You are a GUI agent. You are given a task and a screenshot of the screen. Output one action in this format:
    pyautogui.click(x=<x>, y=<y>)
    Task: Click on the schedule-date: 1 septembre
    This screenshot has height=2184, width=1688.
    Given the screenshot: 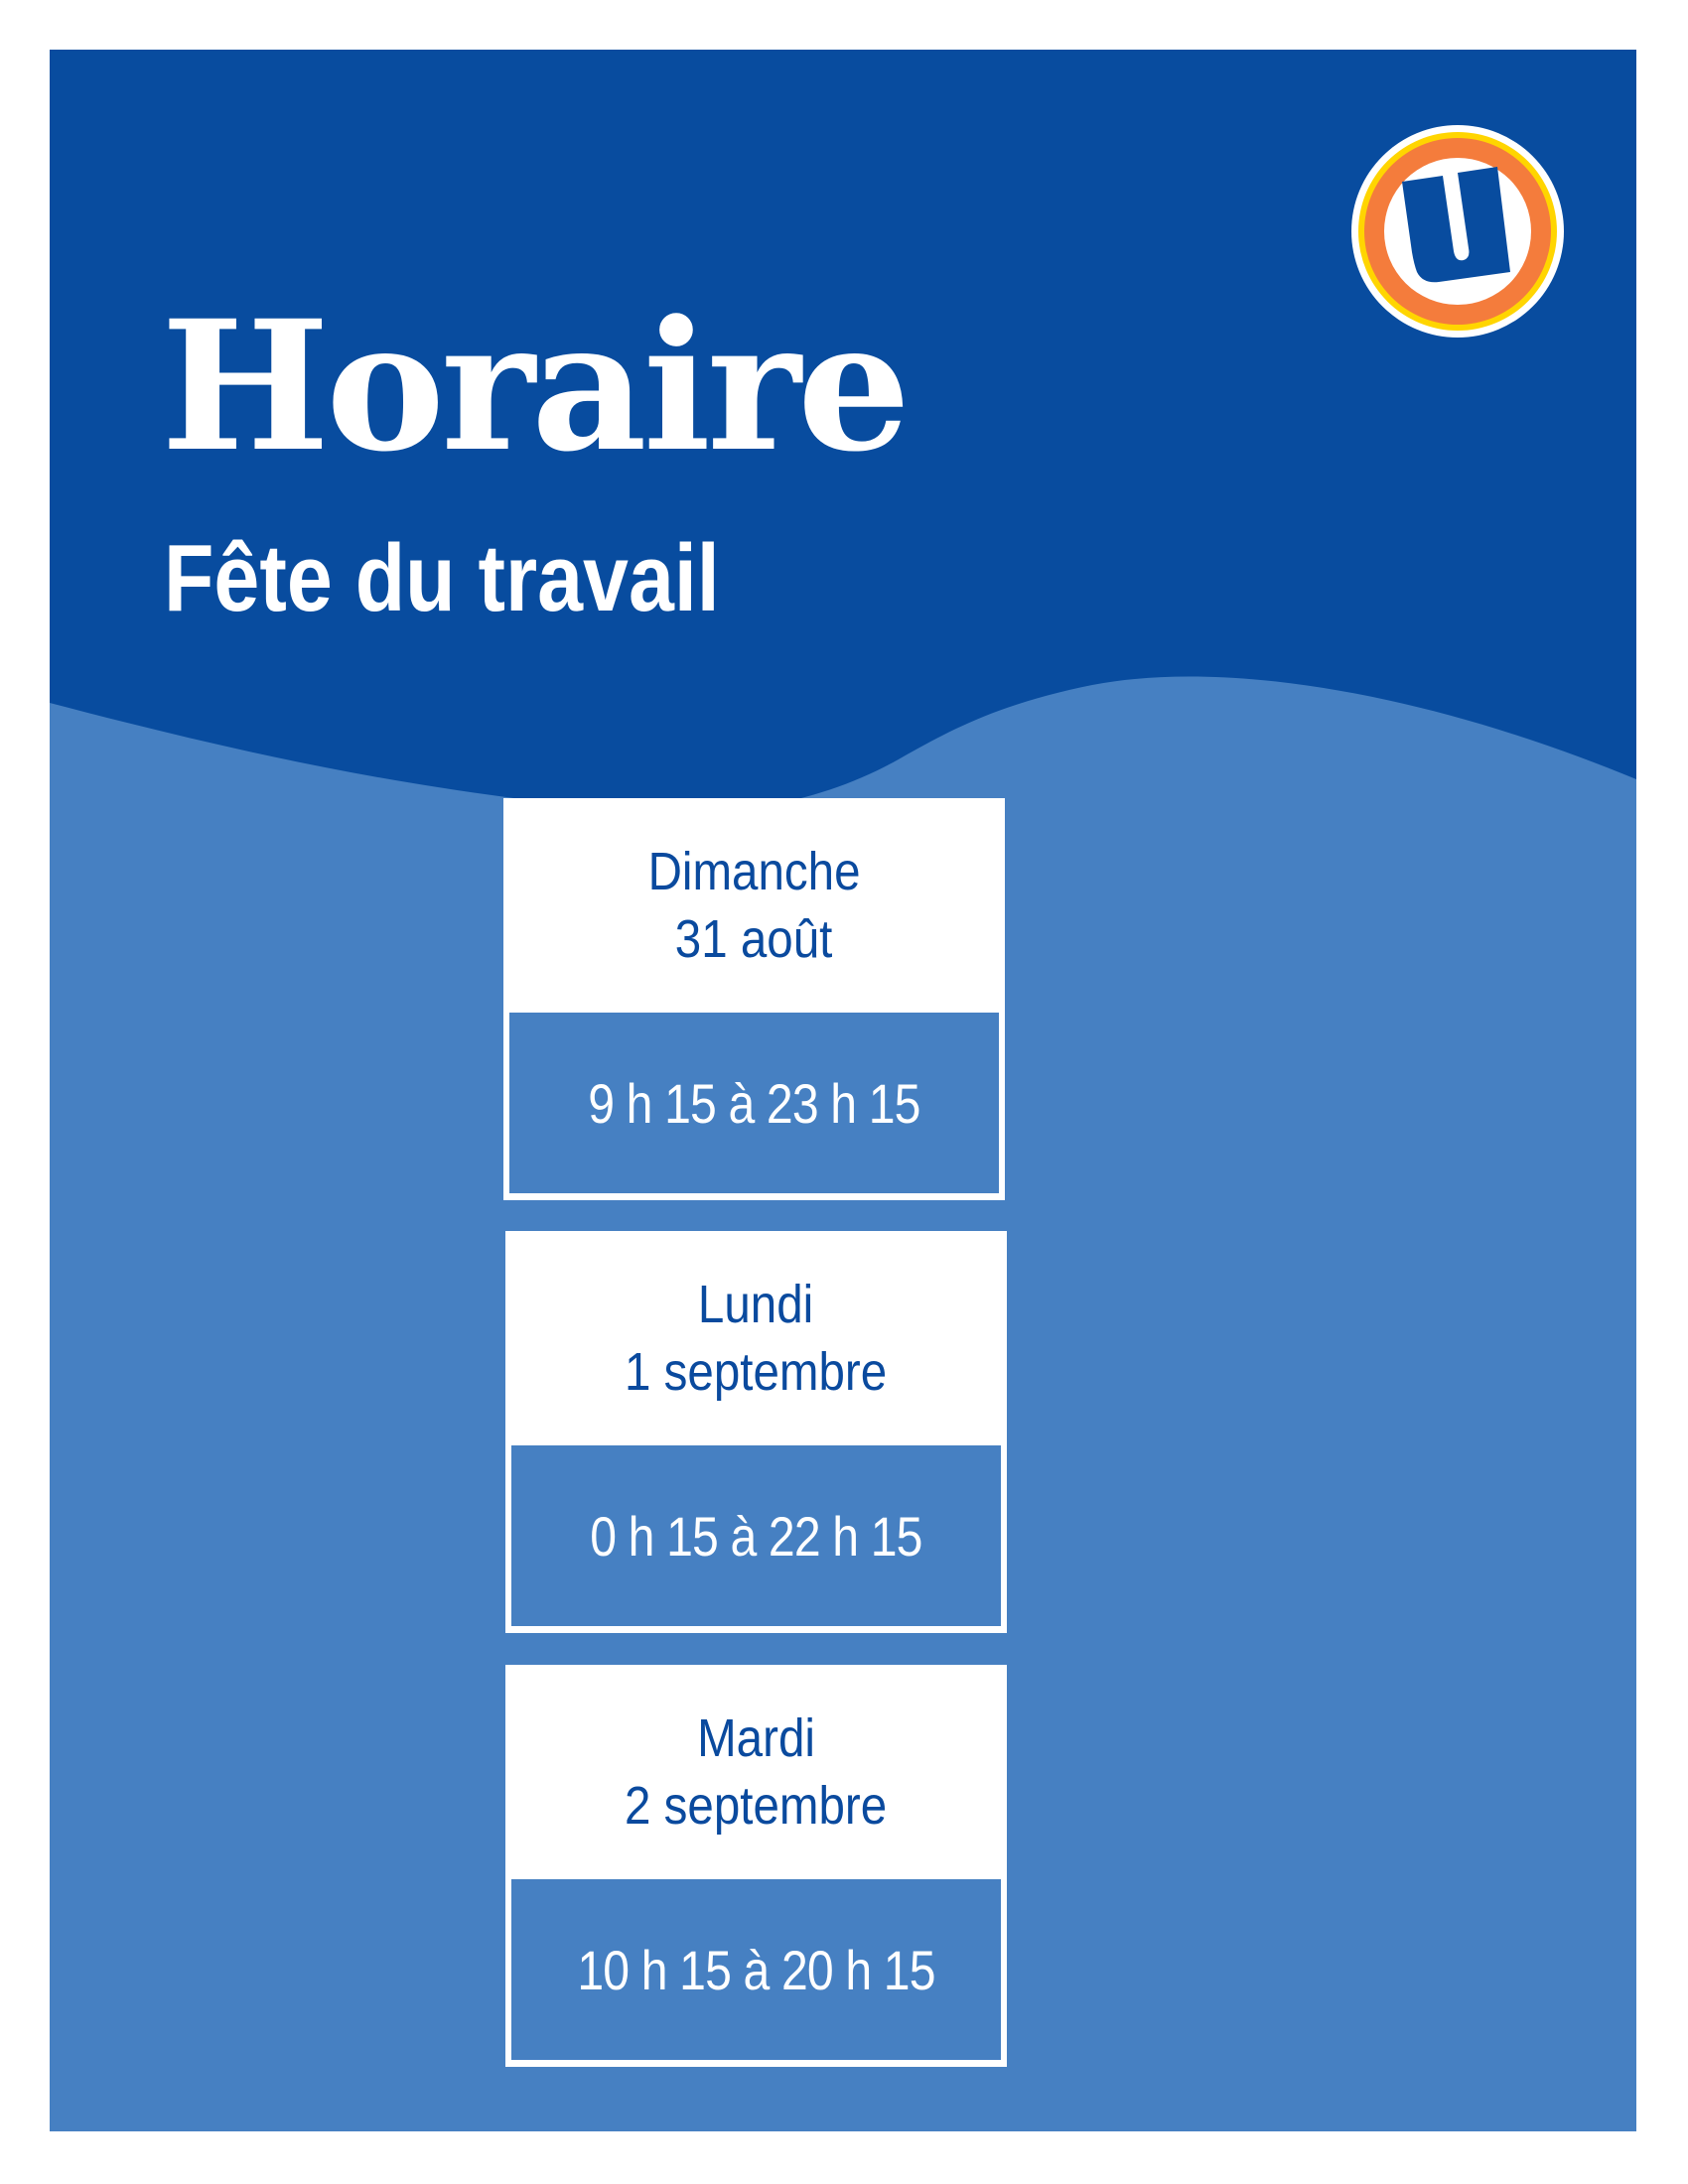 What is the action you would take?
    pyautogui.click(x=756, y=1372)
    